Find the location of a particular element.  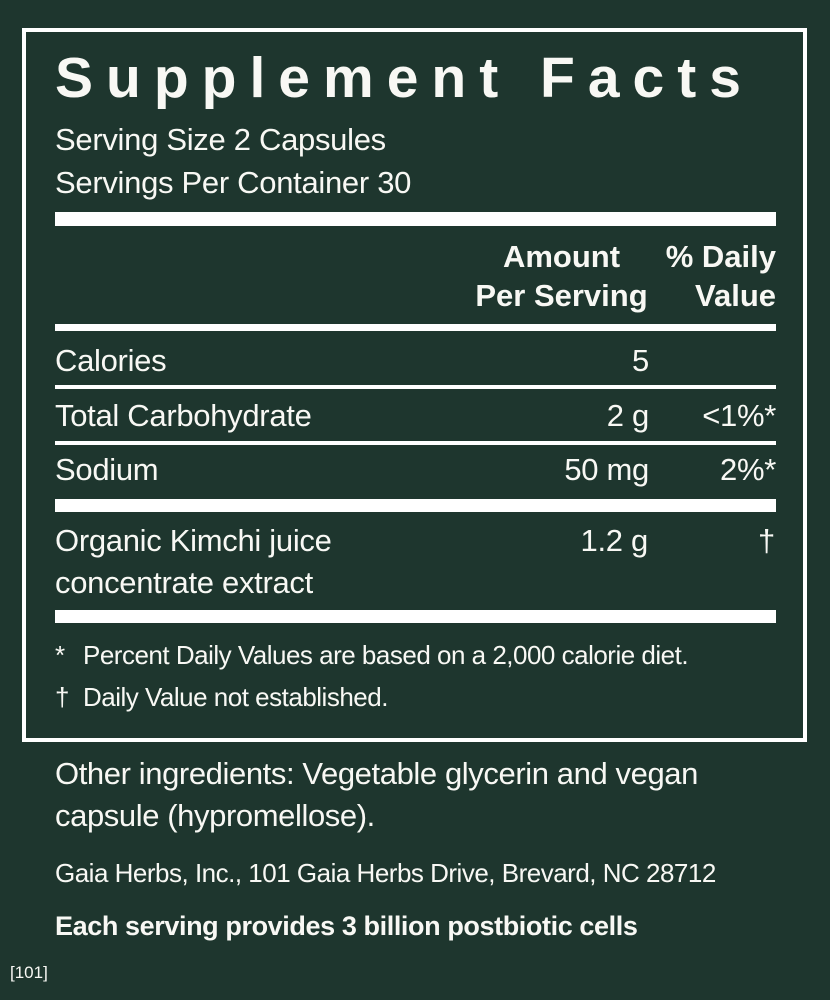

row-name: Organic Kimchi juice concentrate extract is located at coordinates (193, 561).